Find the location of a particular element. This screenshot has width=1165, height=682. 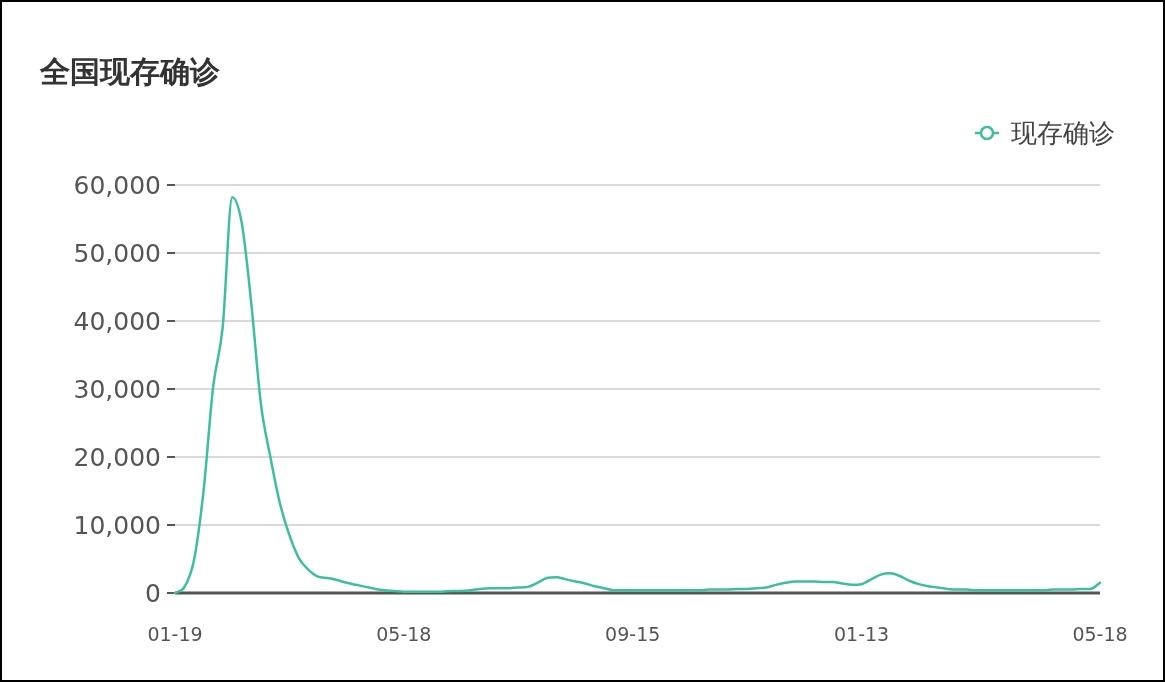

y-tick-label: 0 is located at coordinates (153, 593).